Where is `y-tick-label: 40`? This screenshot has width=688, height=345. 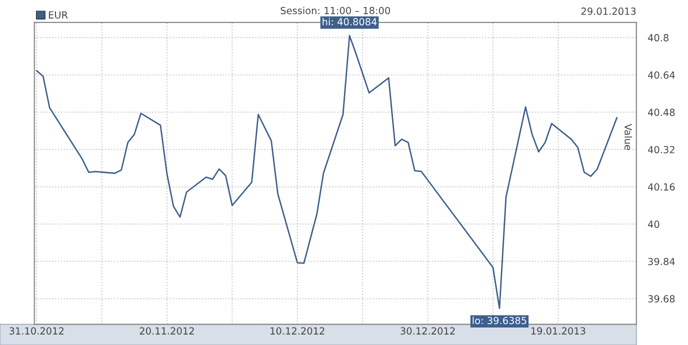 y-tick-label: 40 is located at coordinates (654, 224).